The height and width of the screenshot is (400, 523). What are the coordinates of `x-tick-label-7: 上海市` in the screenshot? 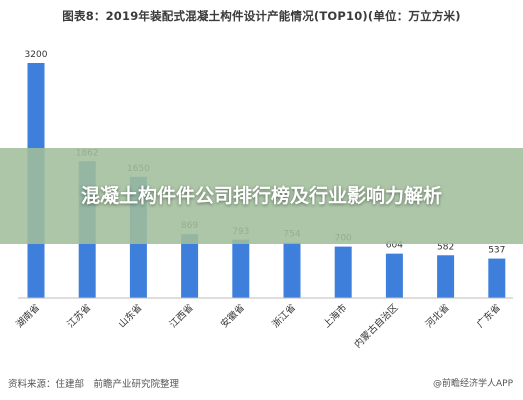 It's located at (335, 315).